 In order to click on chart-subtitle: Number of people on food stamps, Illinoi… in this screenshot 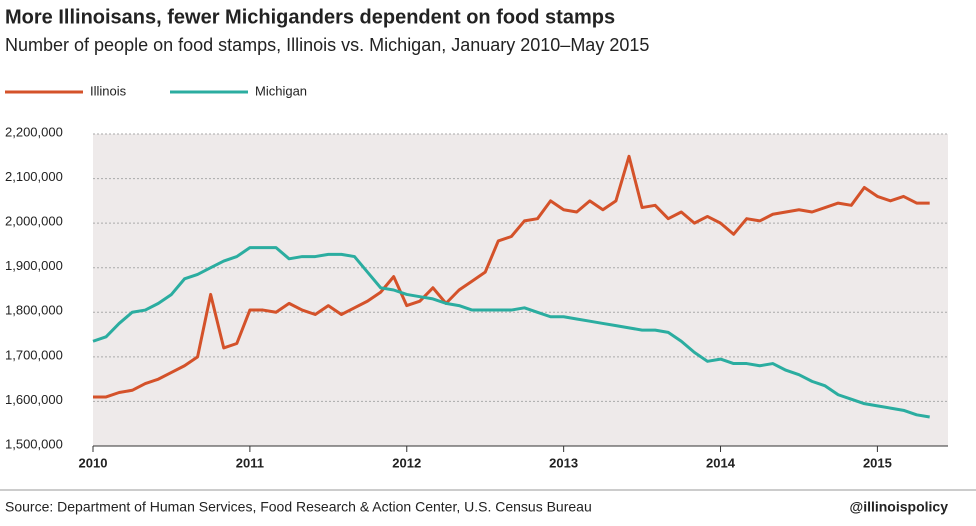, I will do `click(327, 45)`.